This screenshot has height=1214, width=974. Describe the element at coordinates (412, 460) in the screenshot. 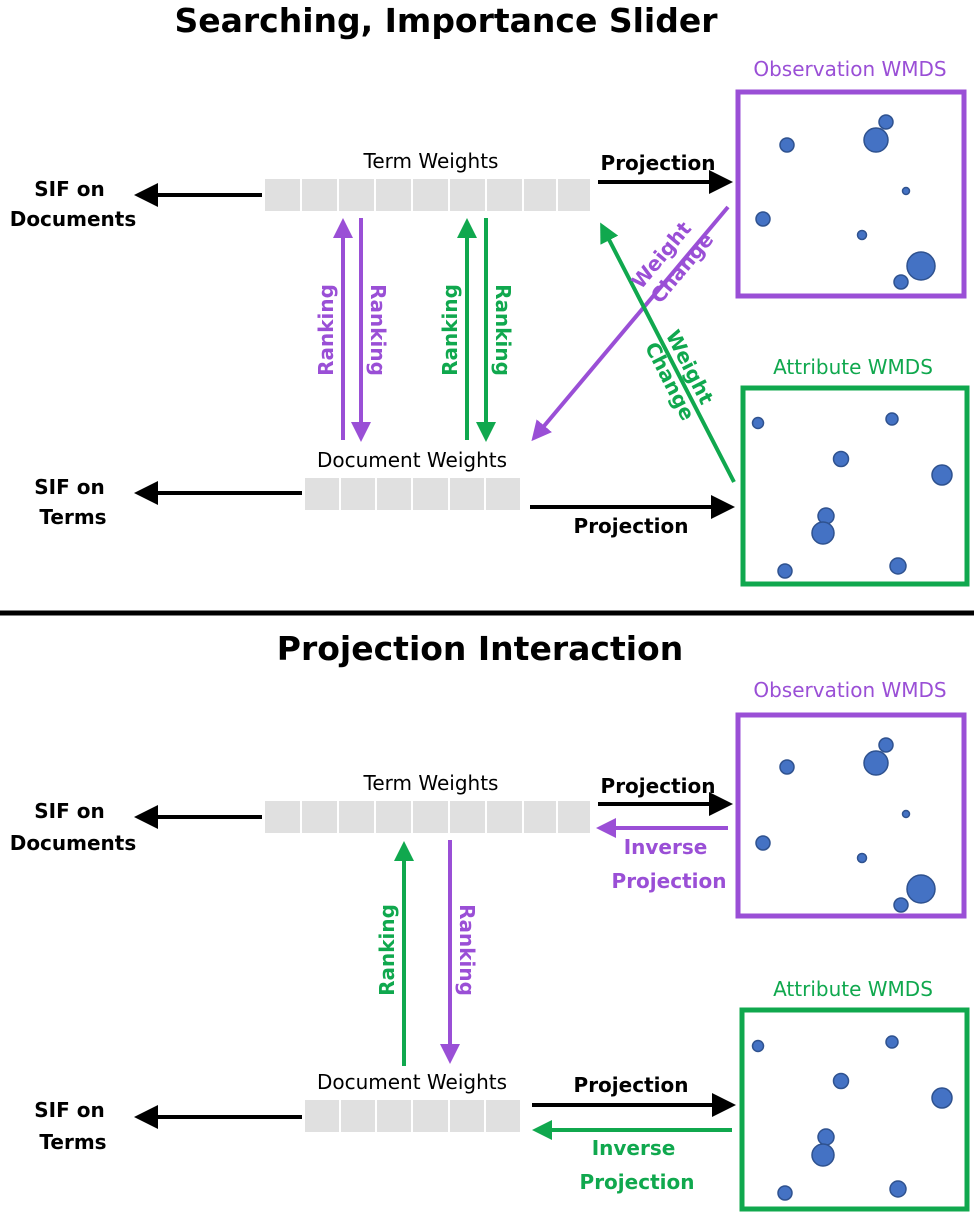

I see `top-document-weights-label: Document Weights` at that location.